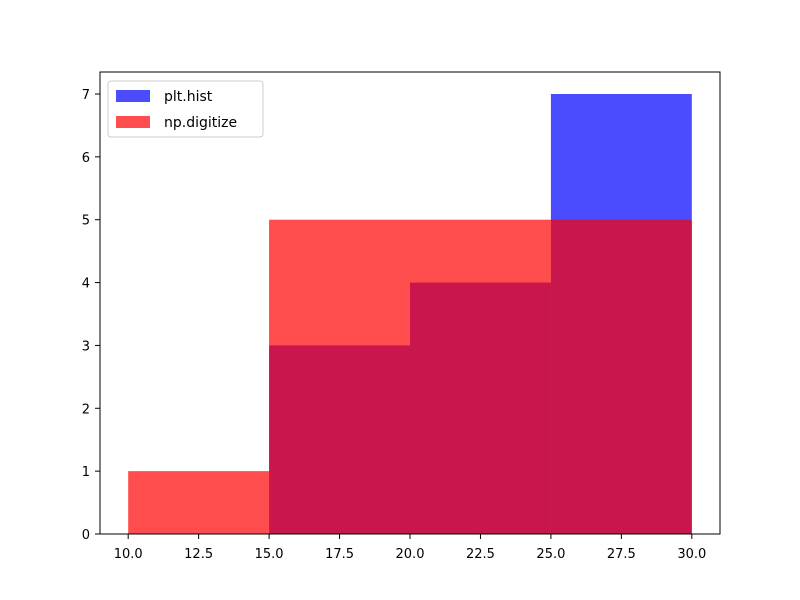 This screenshot has height=600, width=800. I want to click on y-tick-label: 3, so click(86, 346).